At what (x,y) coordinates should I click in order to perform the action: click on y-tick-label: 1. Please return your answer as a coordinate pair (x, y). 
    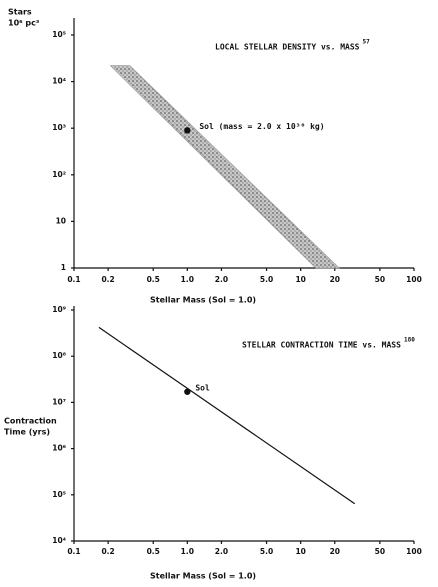
    Looking at the image, I should click on (63, 267).